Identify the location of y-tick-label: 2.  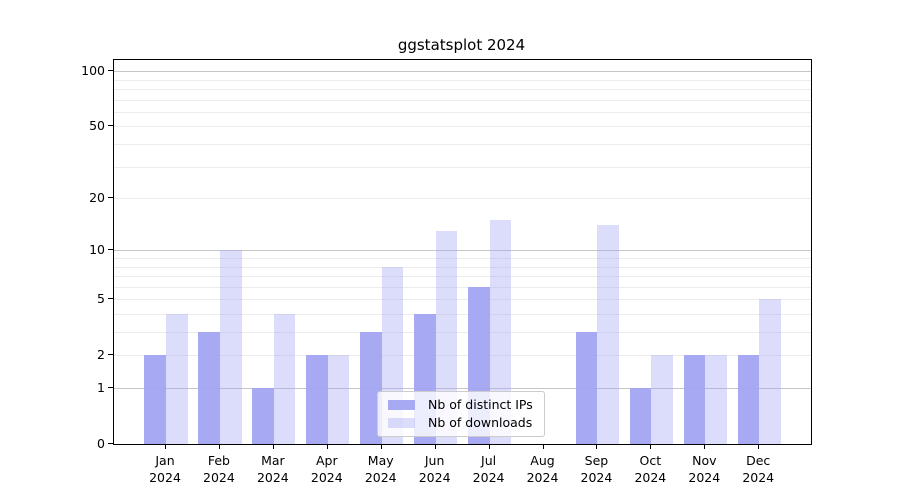
(101, 354).